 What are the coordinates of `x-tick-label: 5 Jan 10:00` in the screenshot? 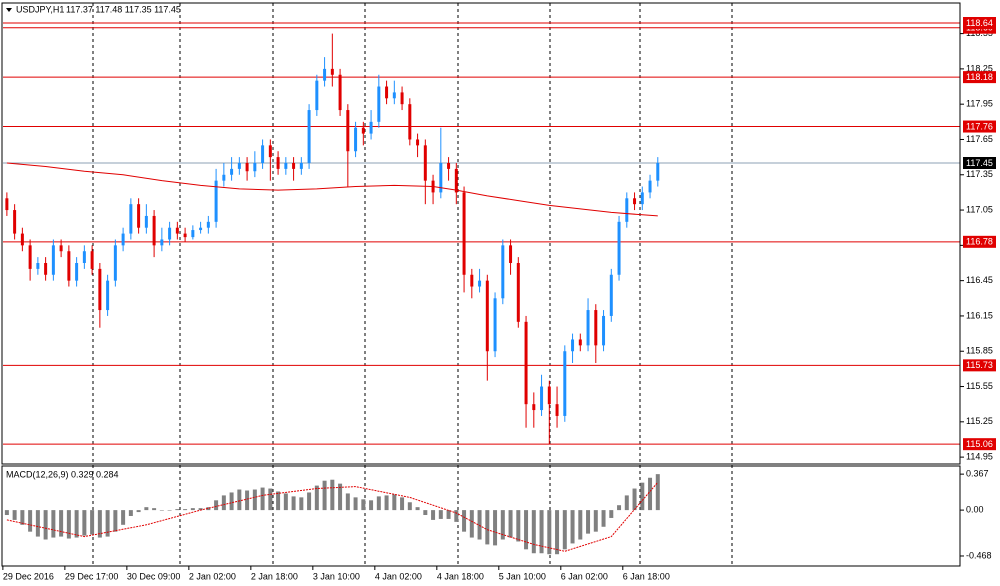 It's located at (522, 576).